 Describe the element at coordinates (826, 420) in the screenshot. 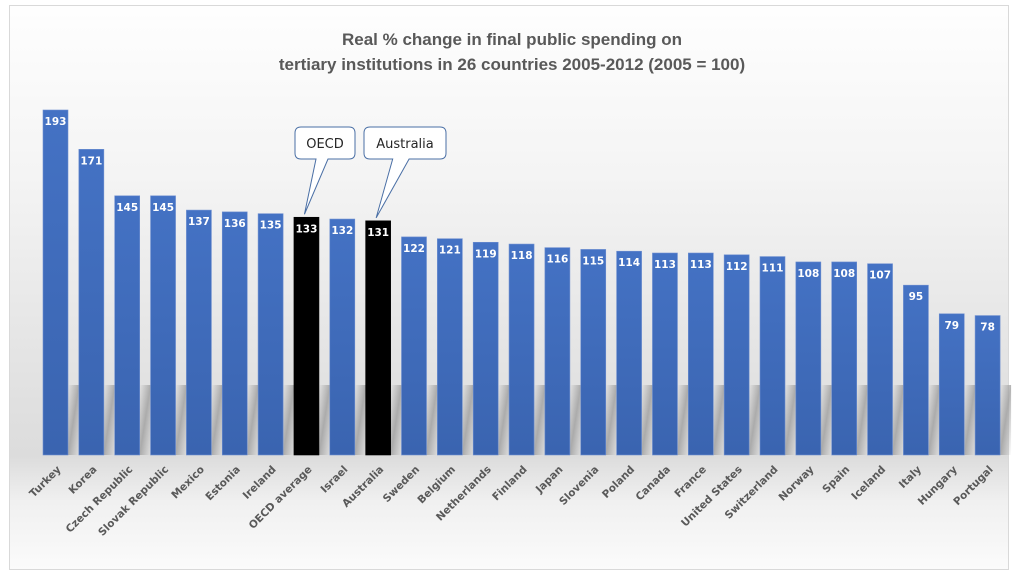

I see `bar-shadow-norway` at that location.